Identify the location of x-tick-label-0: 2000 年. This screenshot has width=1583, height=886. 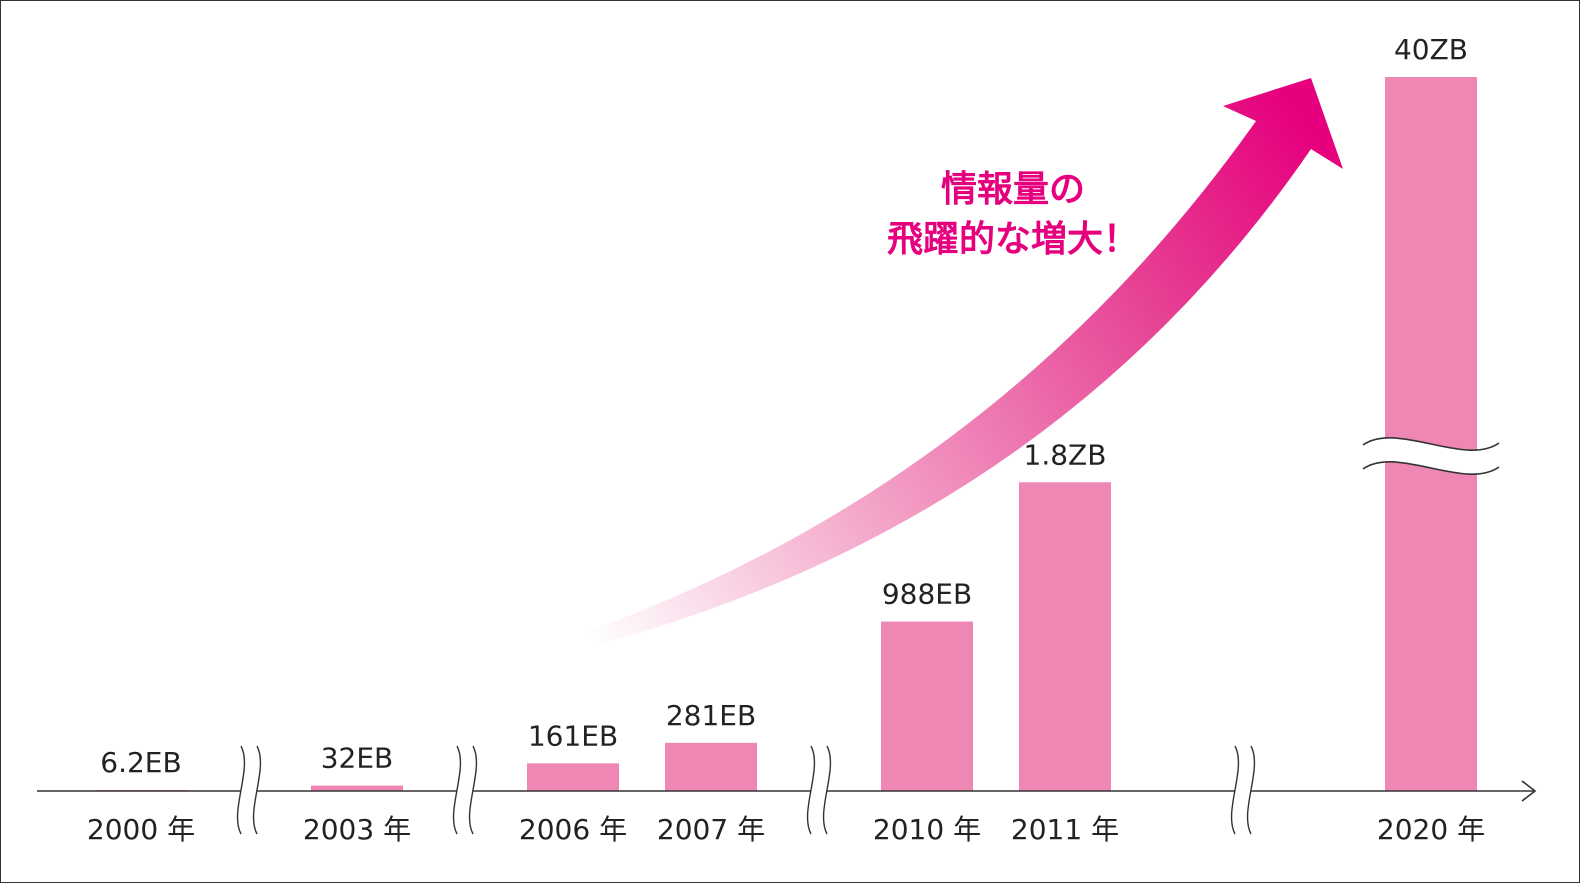
(141, 829).